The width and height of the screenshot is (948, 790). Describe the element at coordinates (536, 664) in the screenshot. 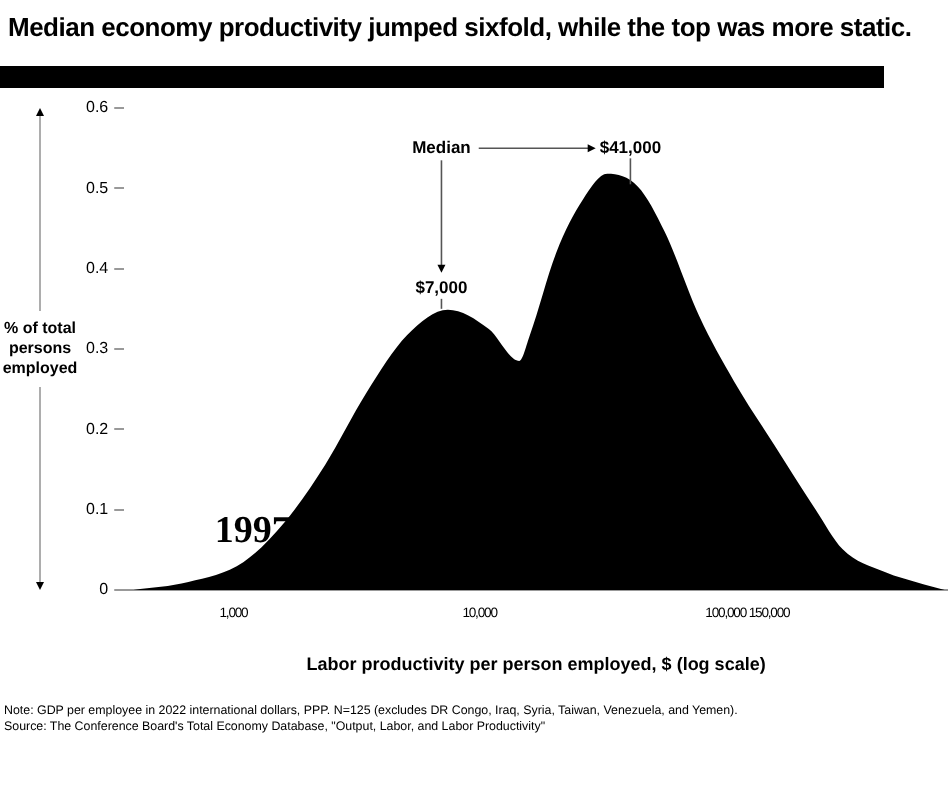

I see `x-axis-title: Labor productivity per person employed, $ (log scale)` at that location.